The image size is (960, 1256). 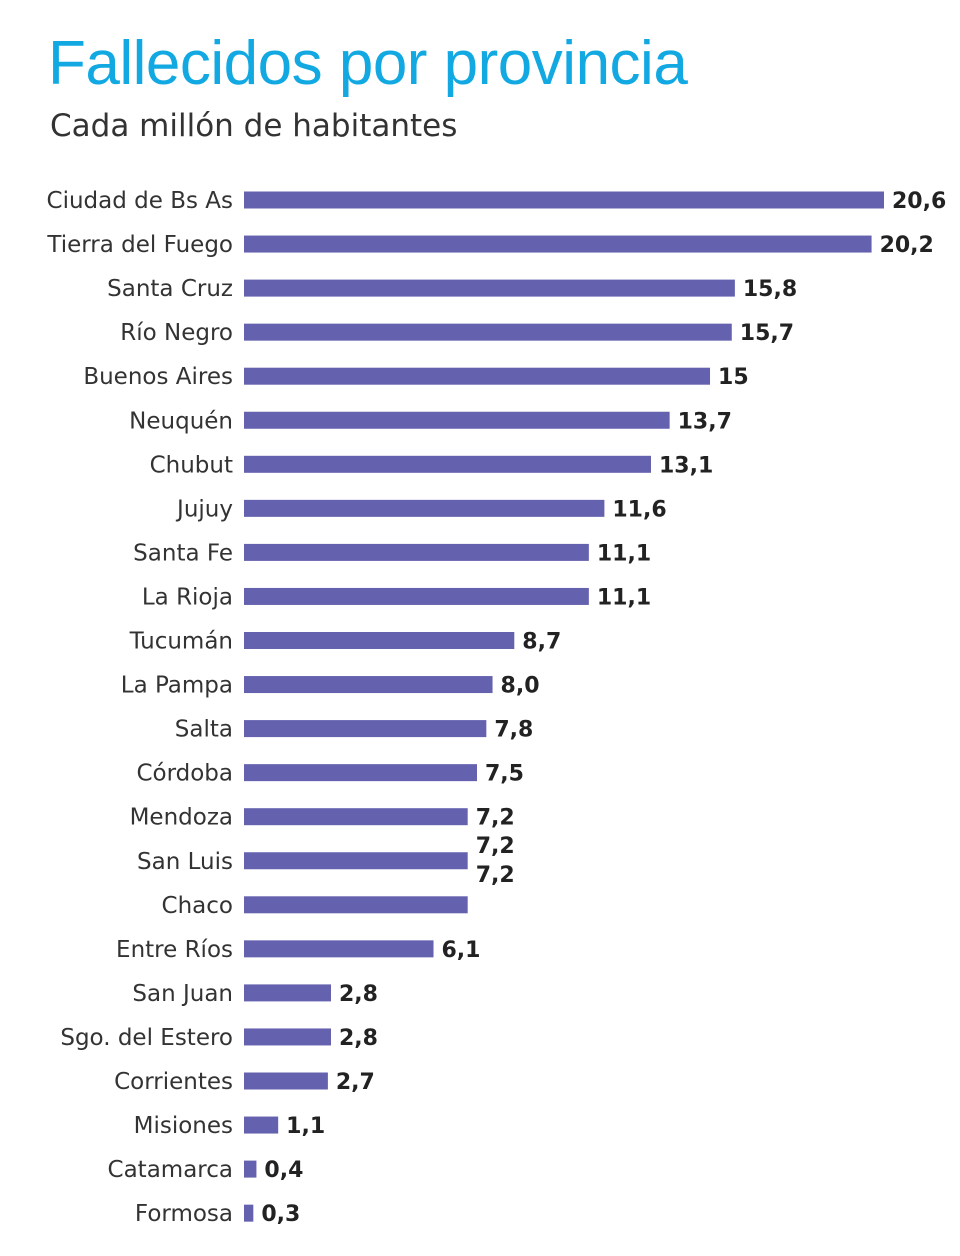 What do you see at coordinates (184, 774) in the screenshot?
I see `category-label: Córdoba` at bounding box center [184, 774].